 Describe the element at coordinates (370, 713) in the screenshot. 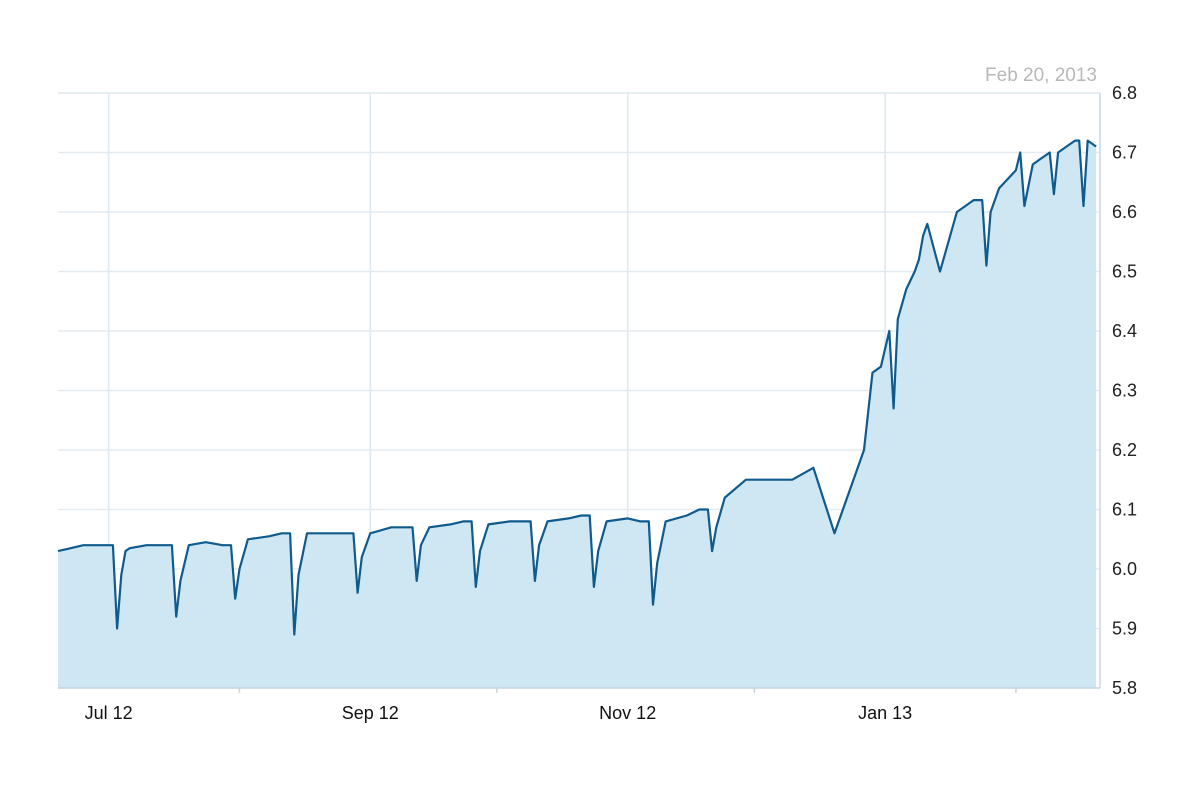

I see `x-tick-label: Sep 12` at that location.